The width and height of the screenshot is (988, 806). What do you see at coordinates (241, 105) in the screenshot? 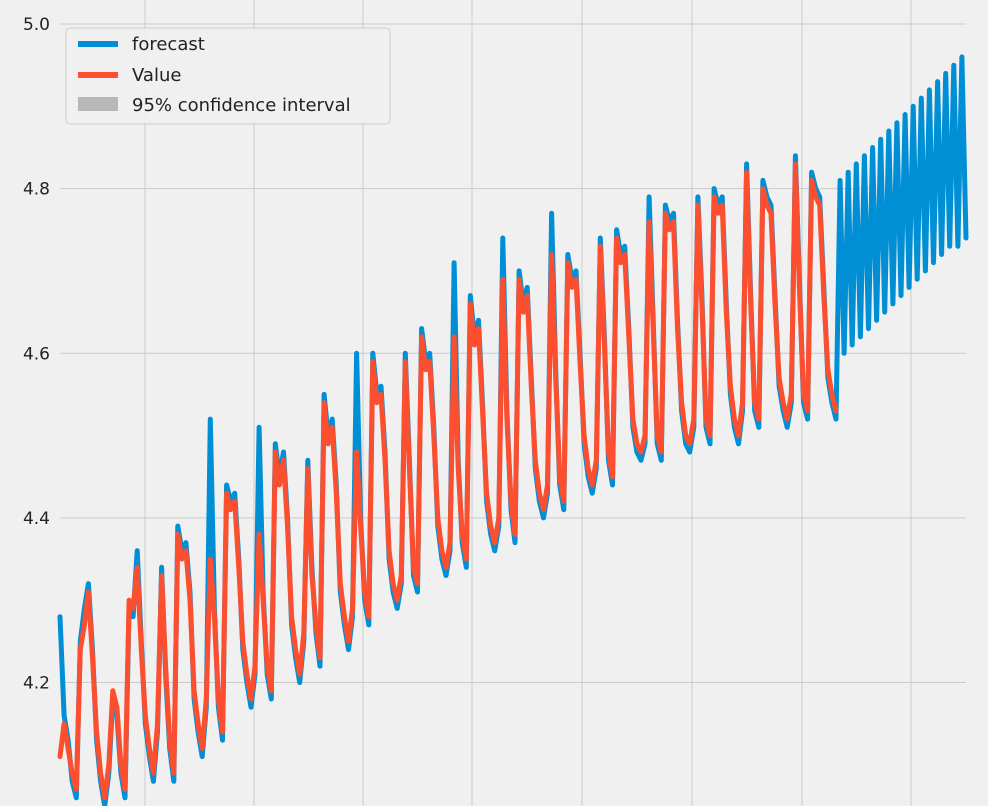
I see `legend-label-confidence: 95% confidence interval` at bounding box center [241, 105].